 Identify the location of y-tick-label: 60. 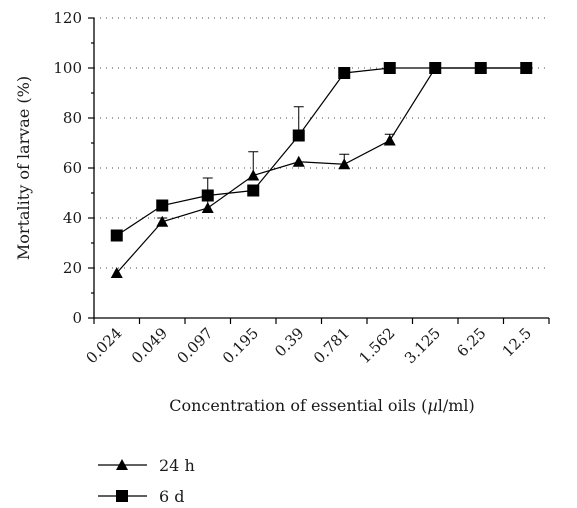
(72, 168).